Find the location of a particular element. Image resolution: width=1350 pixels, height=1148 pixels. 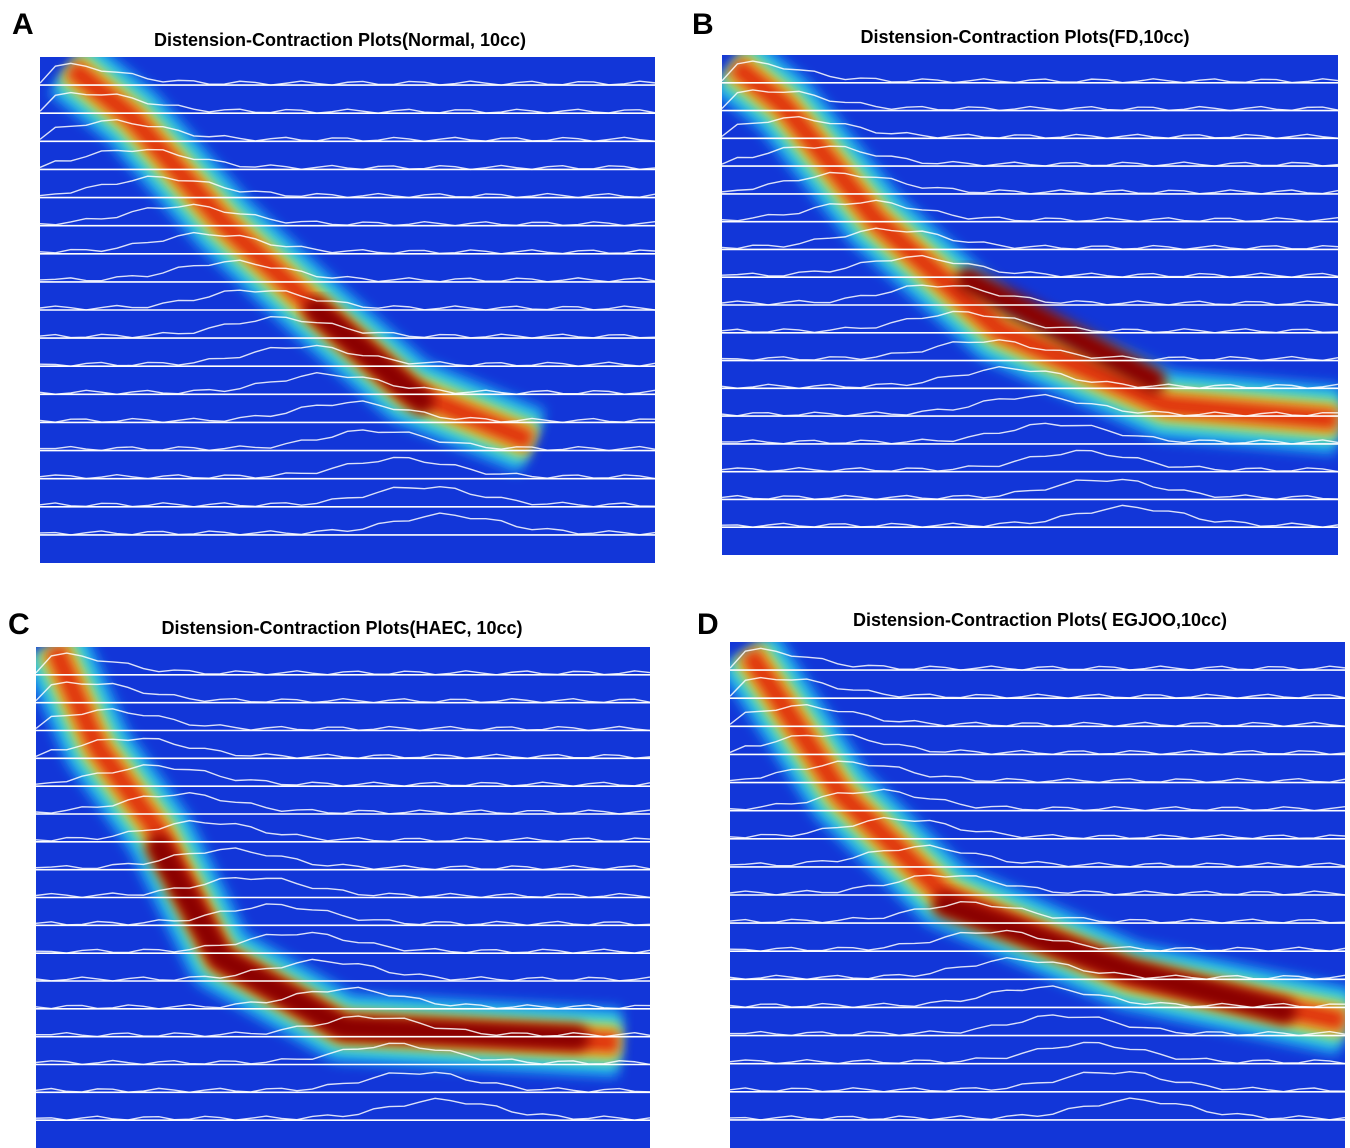

panel-label: D is located at coordinates (708, 624).